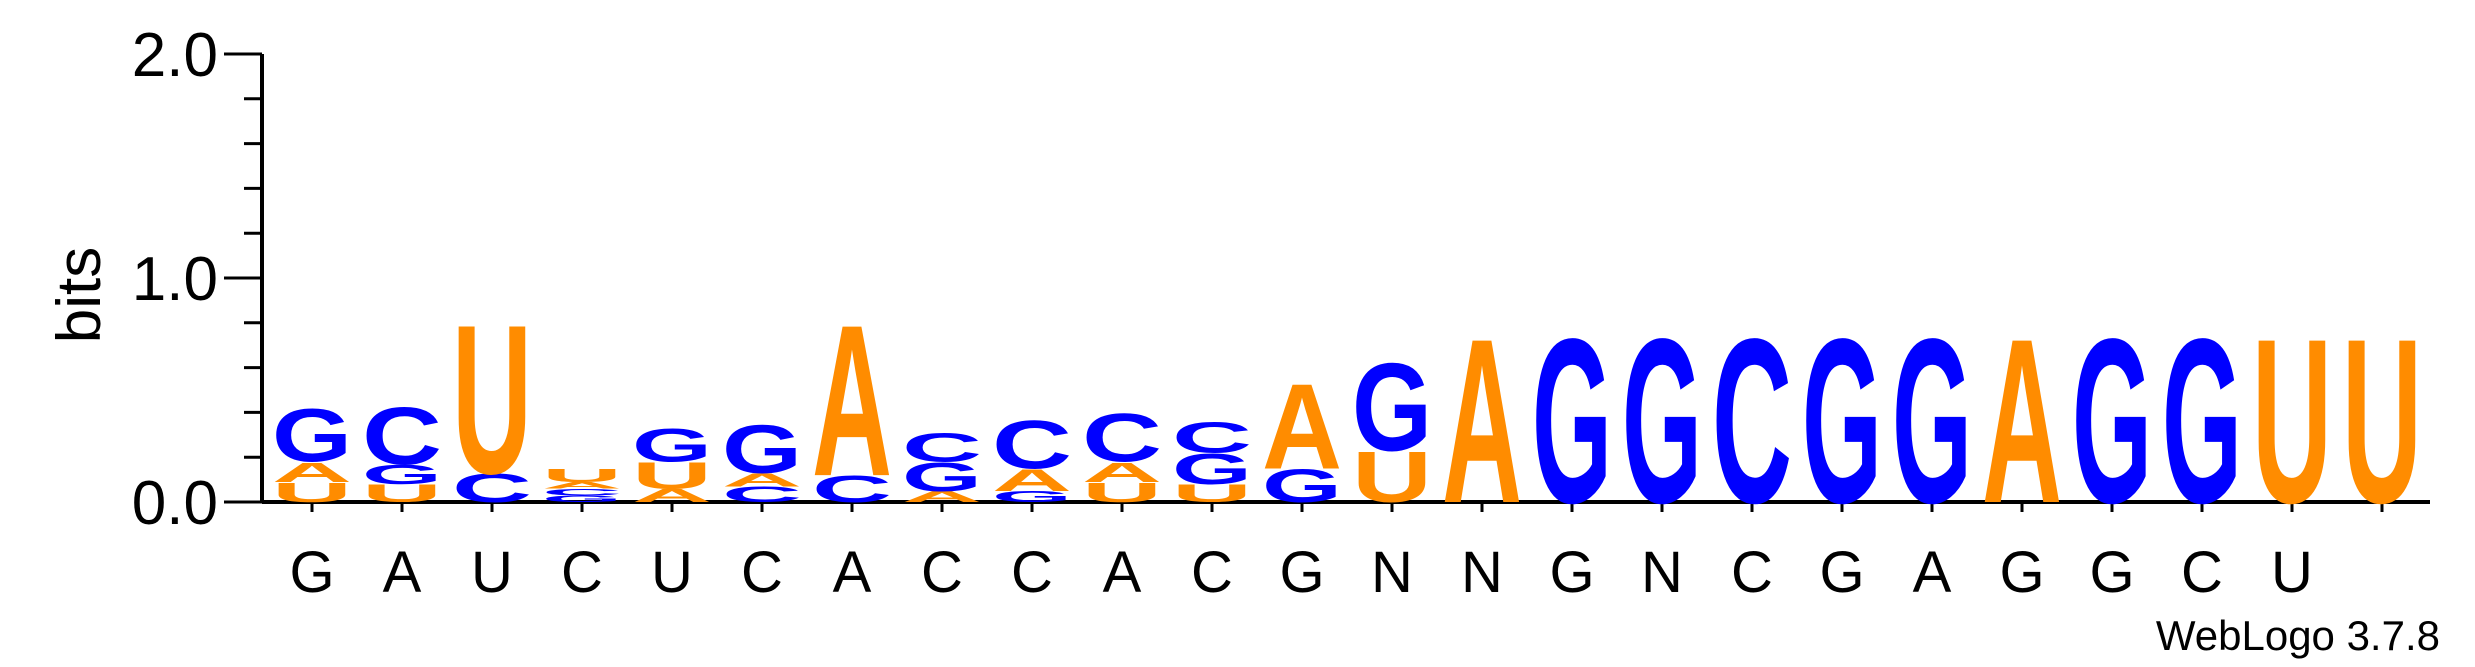 Image resolution: width=2475 pixels, height=667 pixels. What do you see at coordinates (2298, 635) in the screenshot?
I see `weblogo-credit: WebLogo 3.7.8` at bounding box center [2298, 635].